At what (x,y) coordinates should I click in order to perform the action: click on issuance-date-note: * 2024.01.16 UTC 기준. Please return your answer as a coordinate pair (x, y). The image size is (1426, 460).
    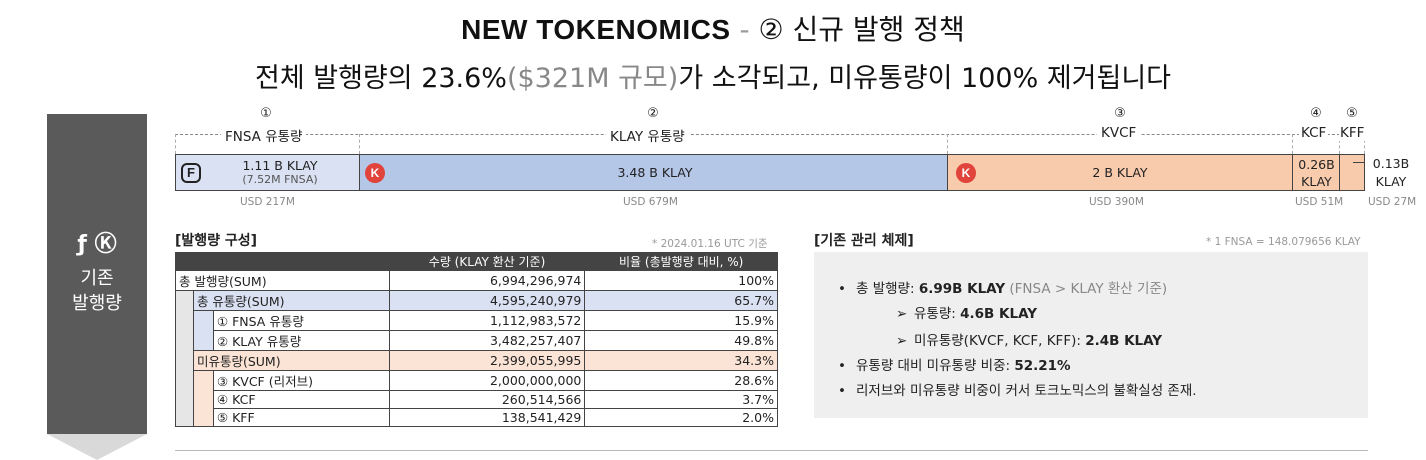
    Looking at the image, I should click on (710, 244).